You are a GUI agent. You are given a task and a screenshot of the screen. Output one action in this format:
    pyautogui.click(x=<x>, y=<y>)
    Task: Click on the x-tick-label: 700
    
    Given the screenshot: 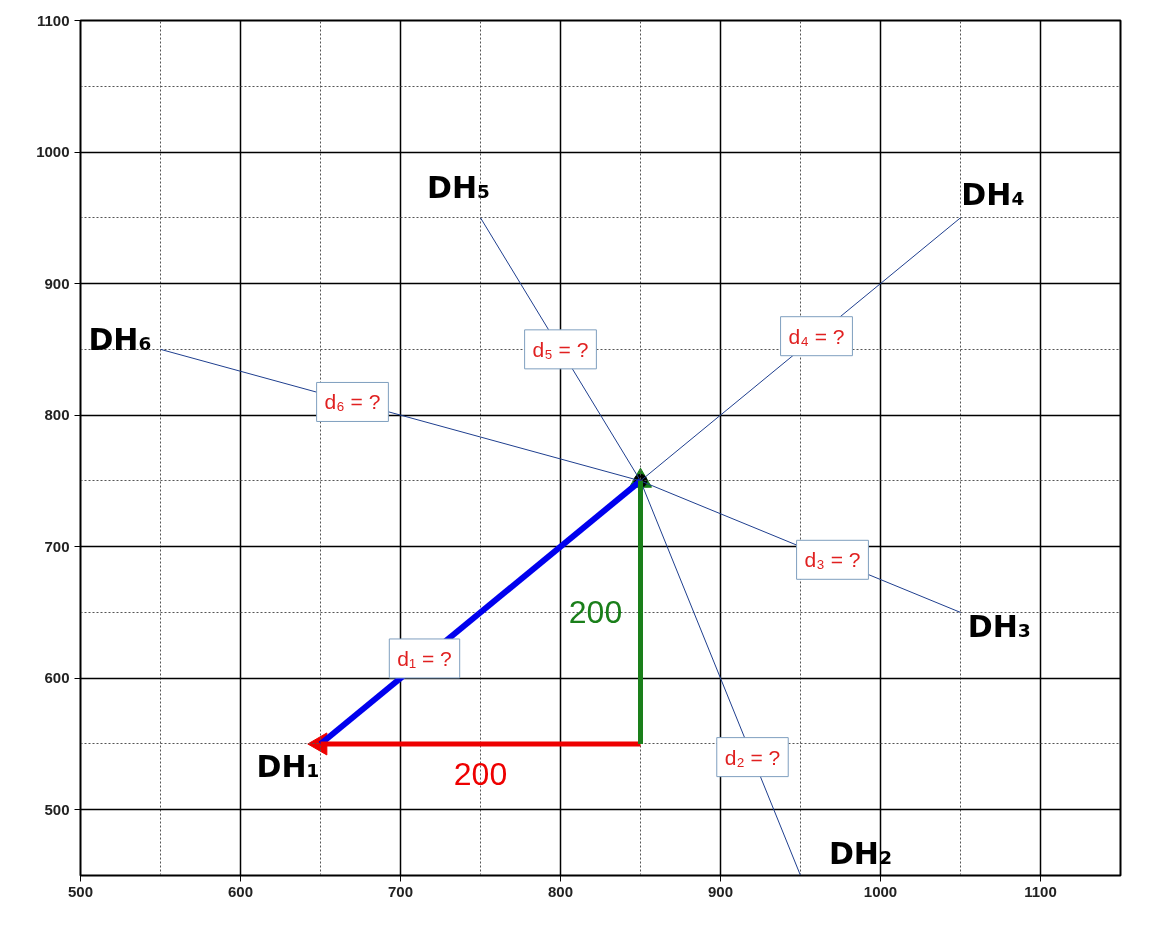 What is the action you would take?
    pyautogui.click(x=400, y=891)
    